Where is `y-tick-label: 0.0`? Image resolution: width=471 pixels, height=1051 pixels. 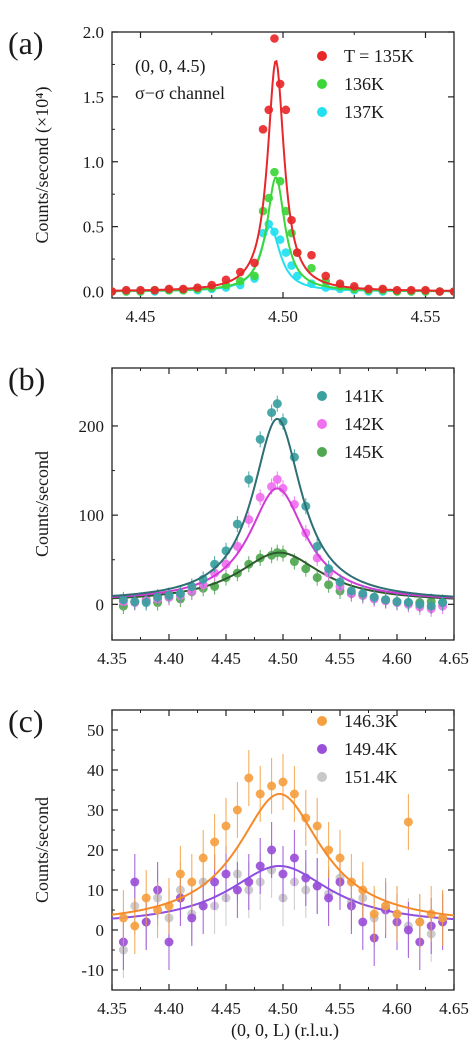
y-tick-label: 0.0 is located at coordinates (93, 292).